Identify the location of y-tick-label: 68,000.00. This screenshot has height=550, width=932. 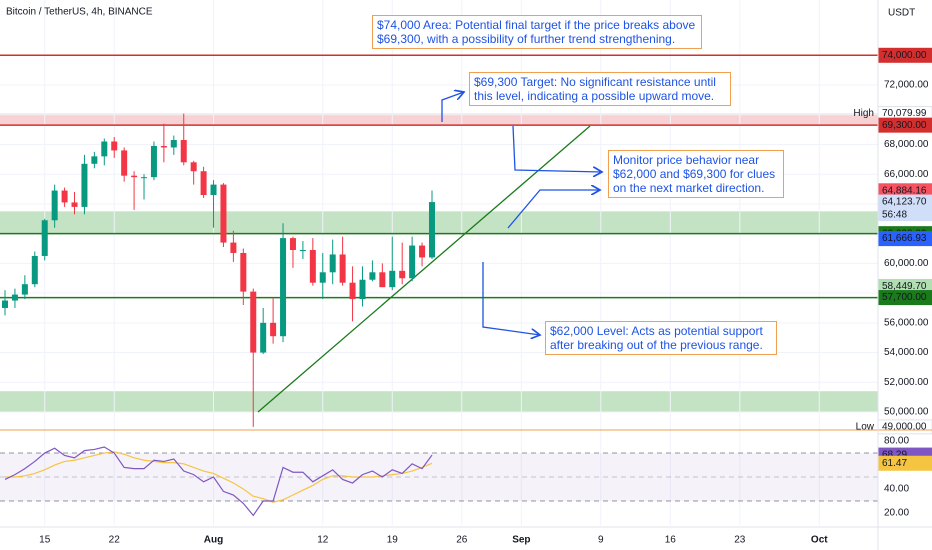
(906, 144).